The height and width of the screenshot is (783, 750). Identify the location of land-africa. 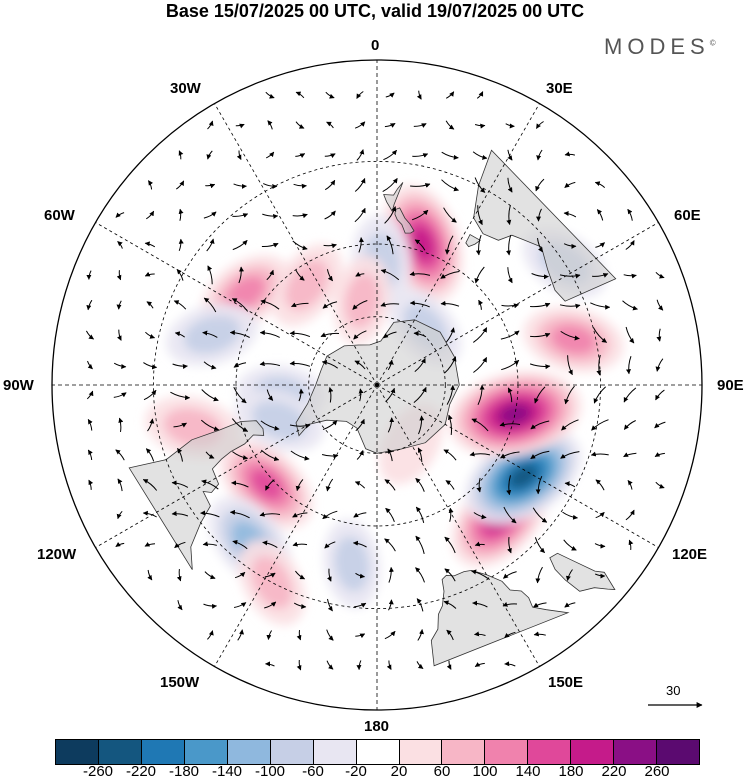
(500, 618).